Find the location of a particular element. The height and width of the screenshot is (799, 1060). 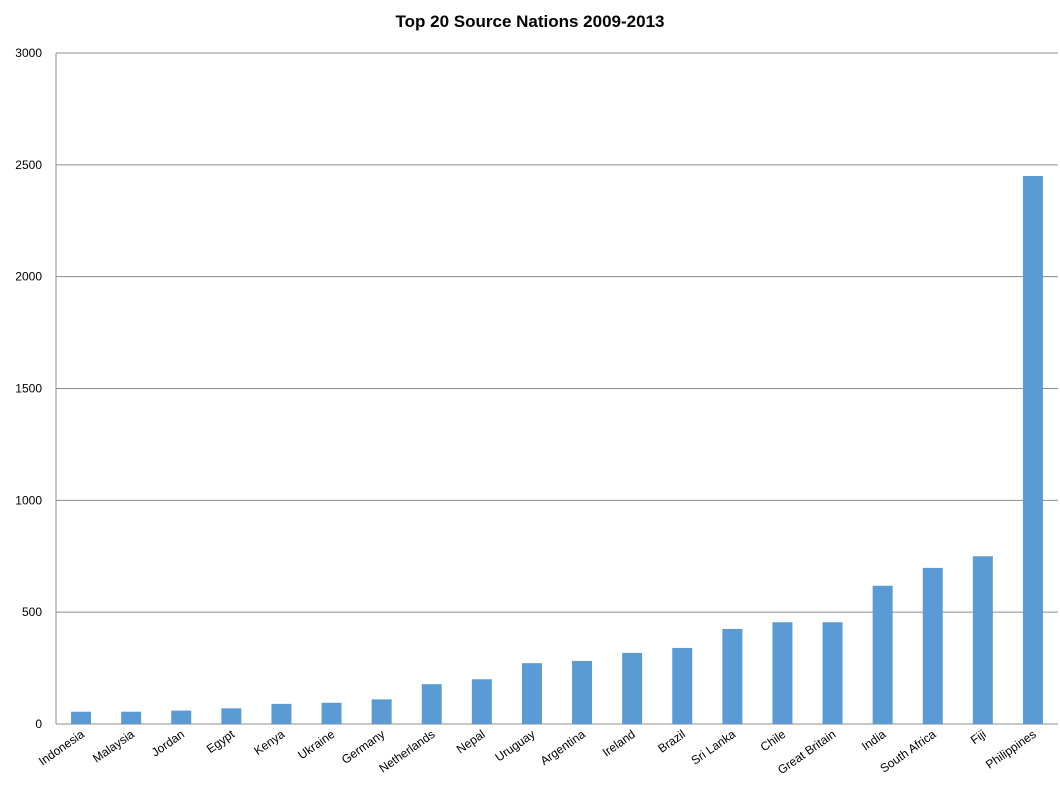

y-tick-label: 3000 is located at coordinates (28, 53).